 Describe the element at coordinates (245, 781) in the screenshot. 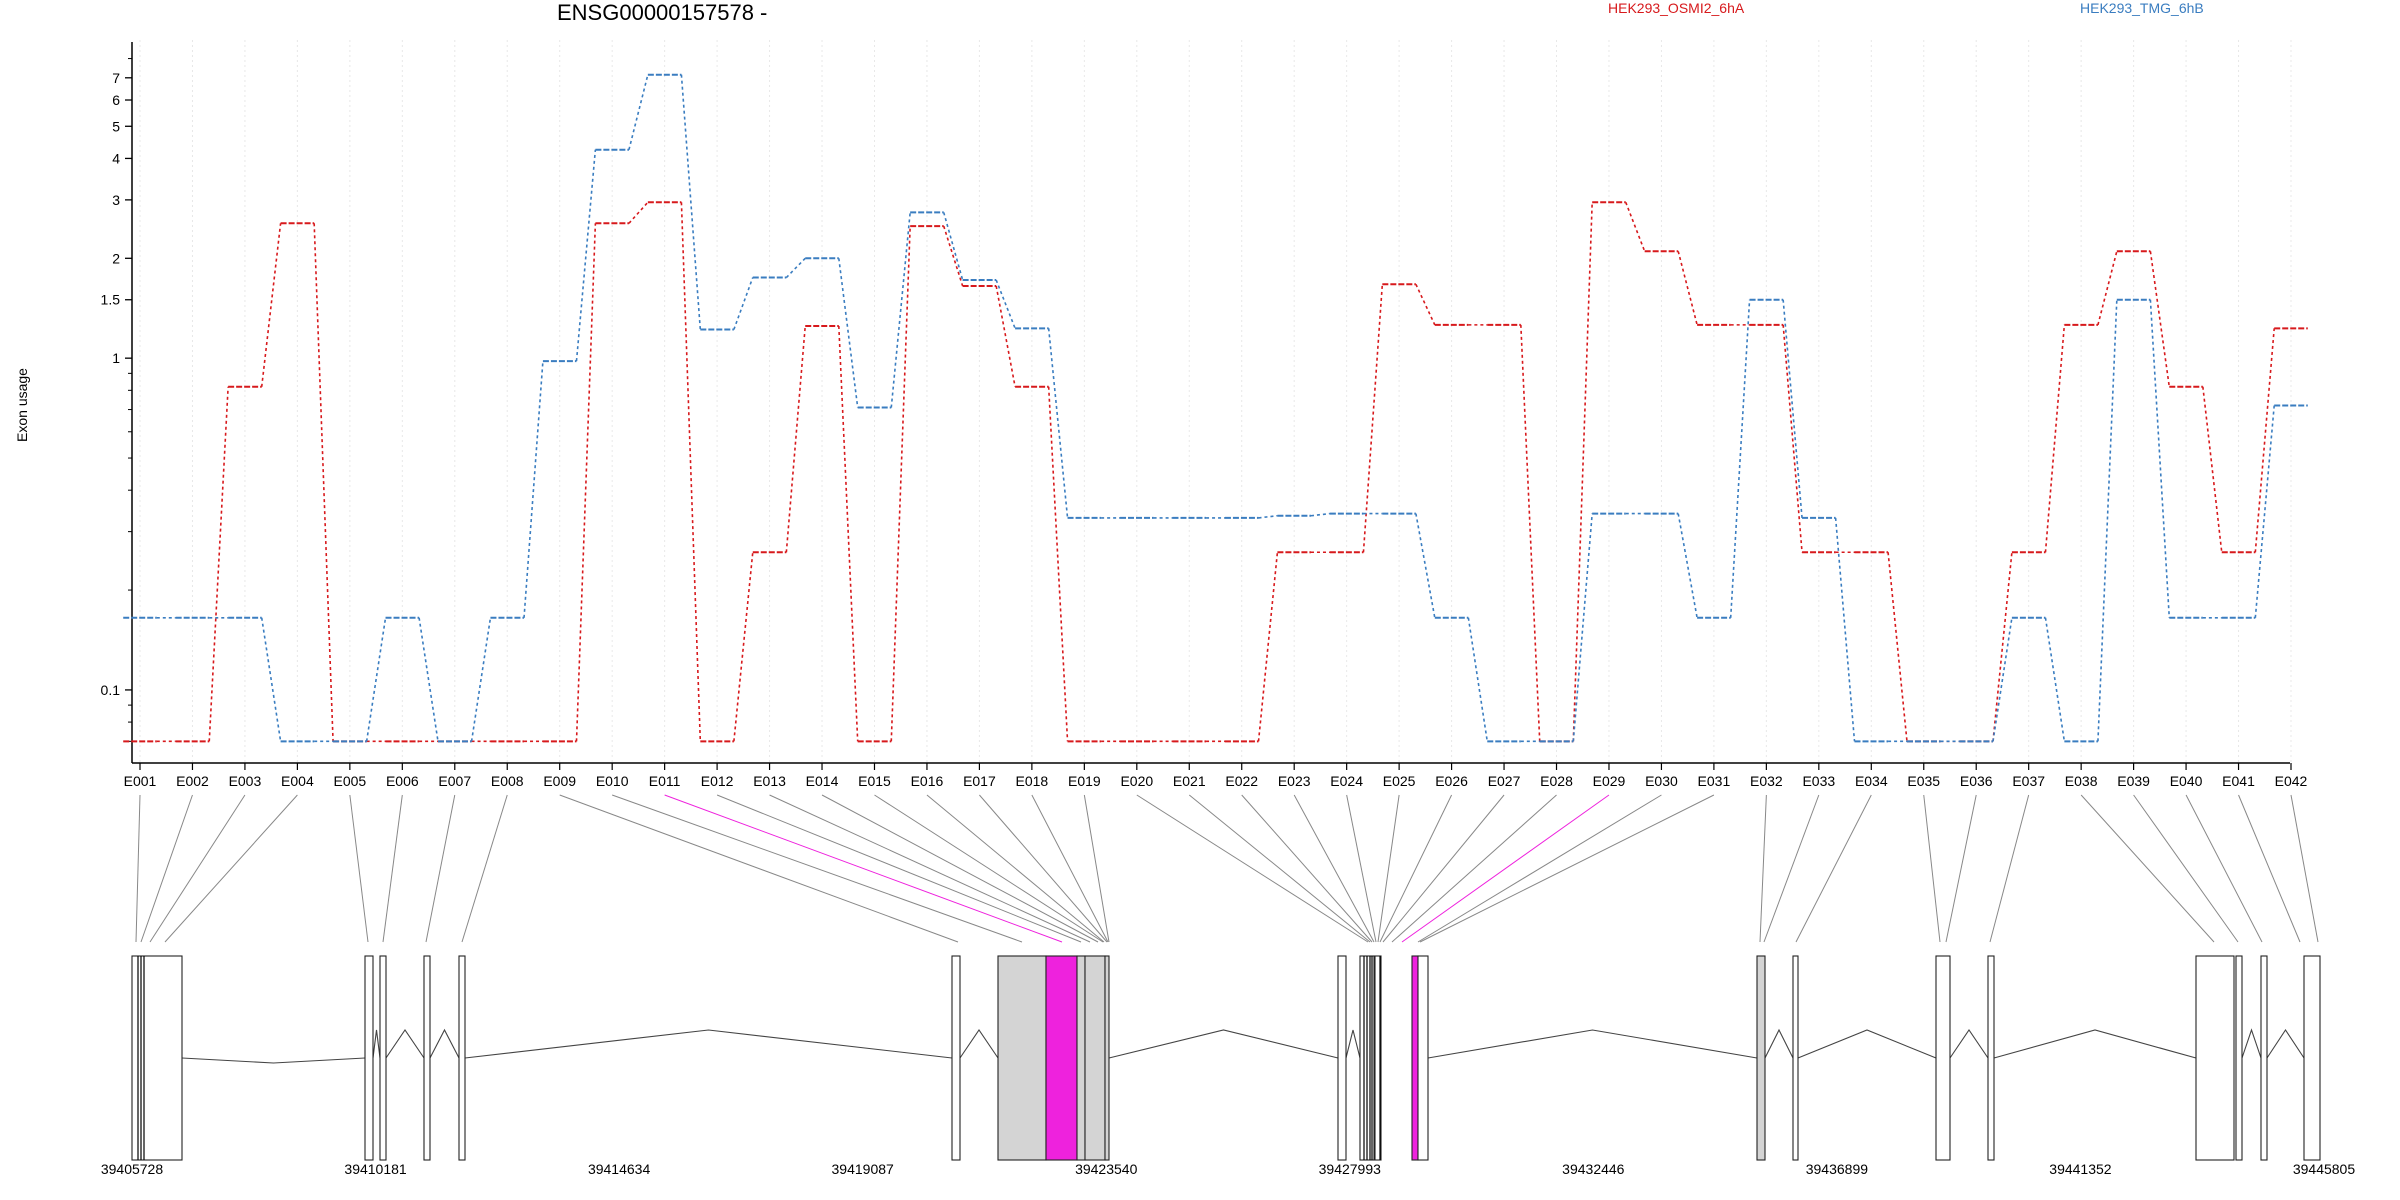

I see `x-tick-label-e003: E003` at that location.